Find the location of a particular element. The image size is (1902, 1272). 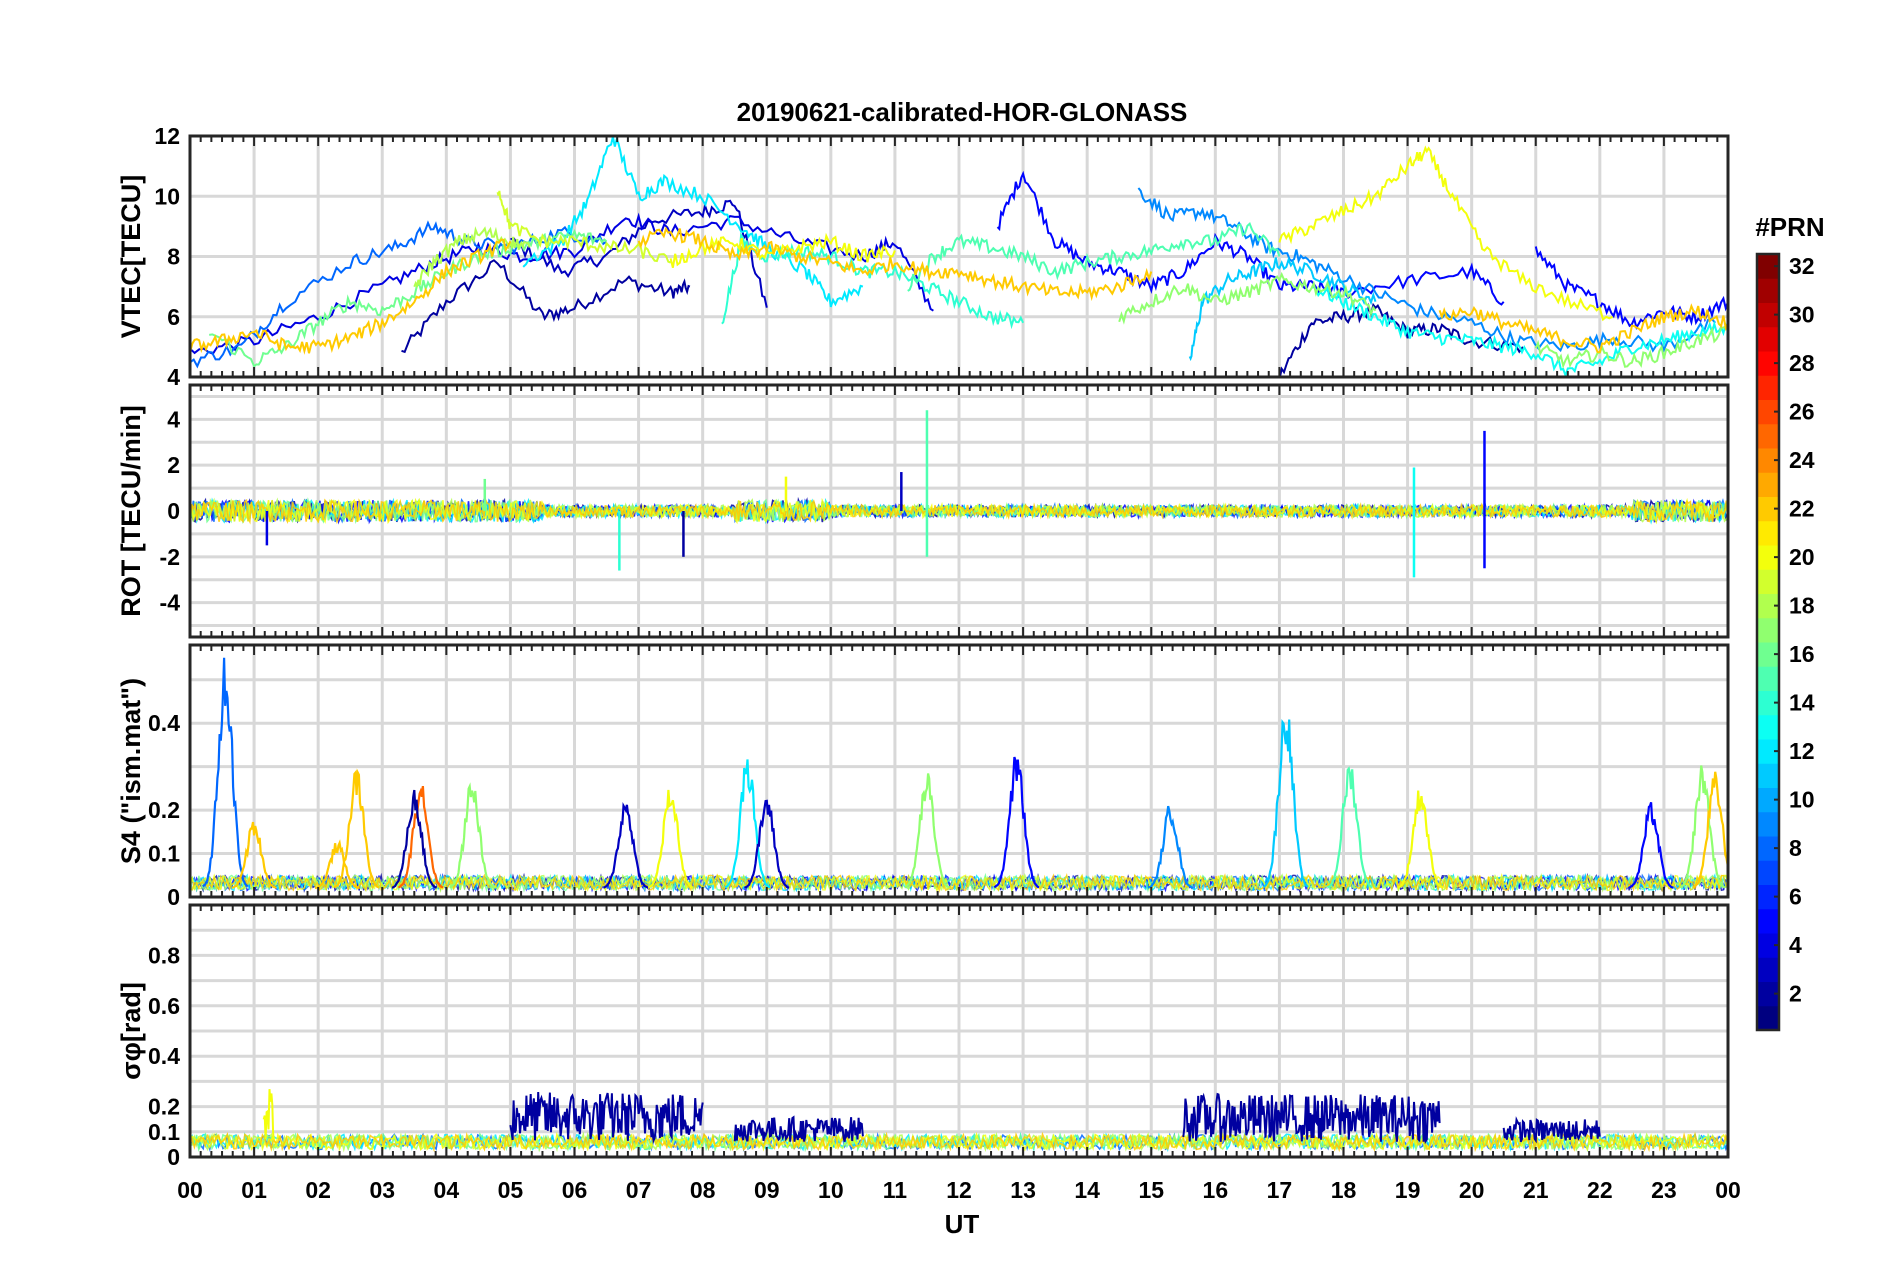

x-tick-label: 05 is located at coordinates (511, 1190).